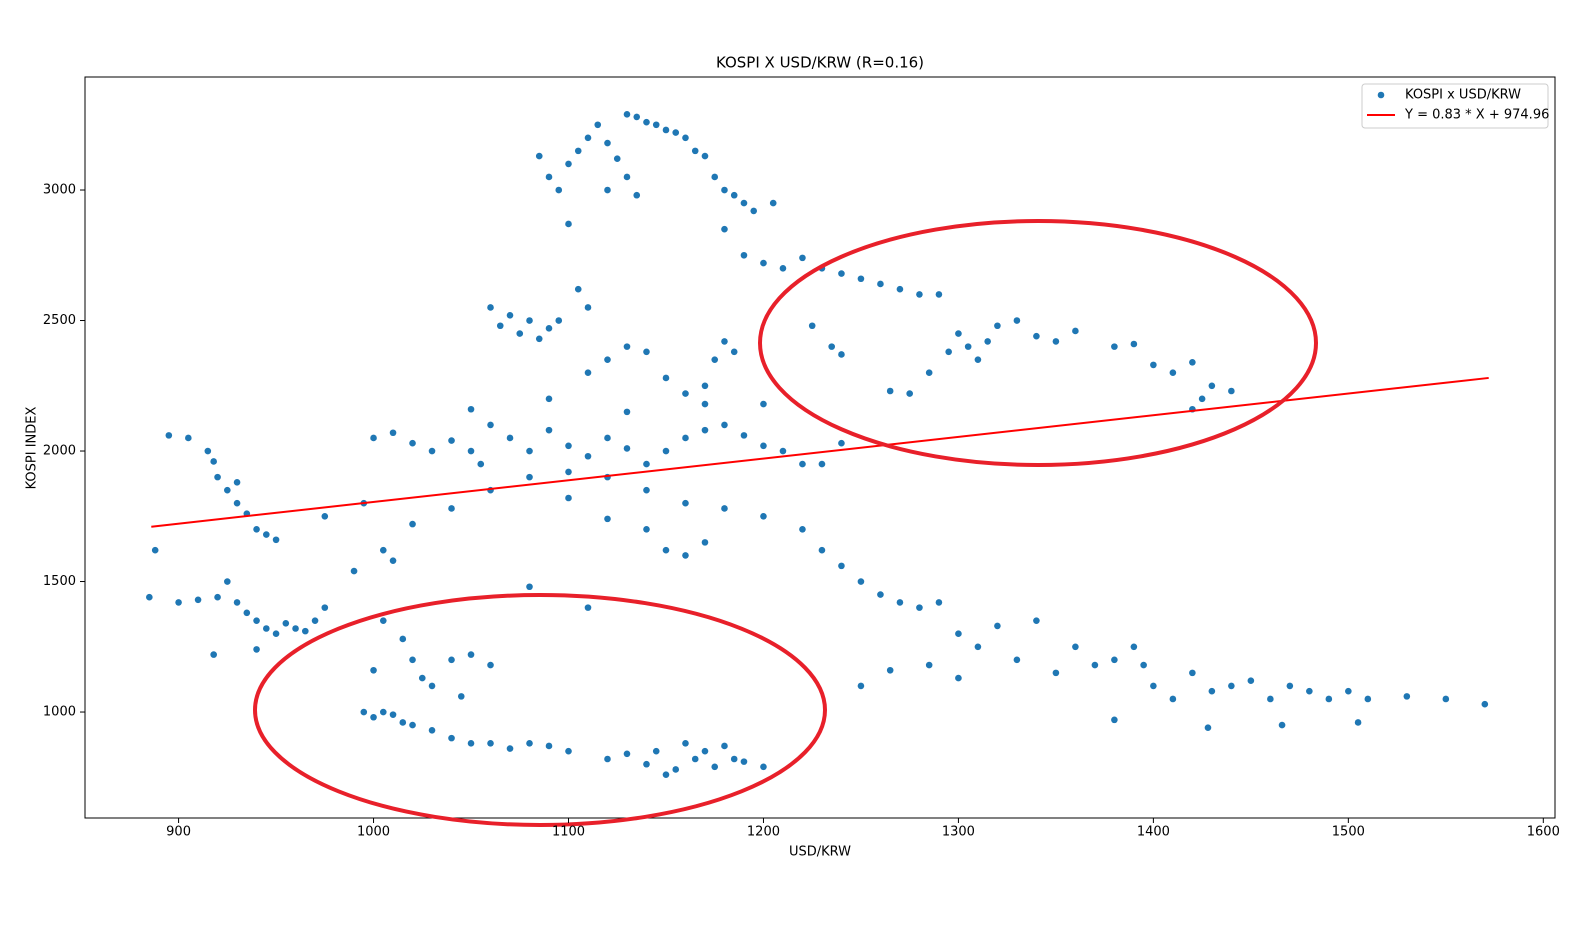  What do you see at coordinates (1455, 106) in the screenshot?
I see `legend-box` at bounding box center [1455, 106].